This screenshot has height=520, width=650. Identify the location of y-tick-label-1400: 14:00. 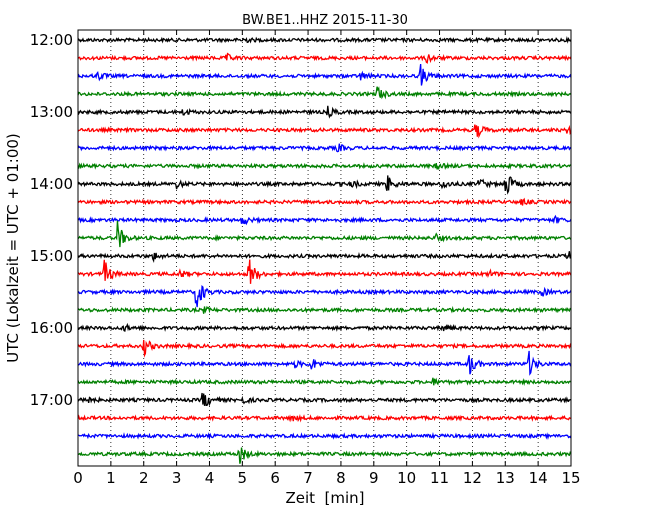
(51, 184).